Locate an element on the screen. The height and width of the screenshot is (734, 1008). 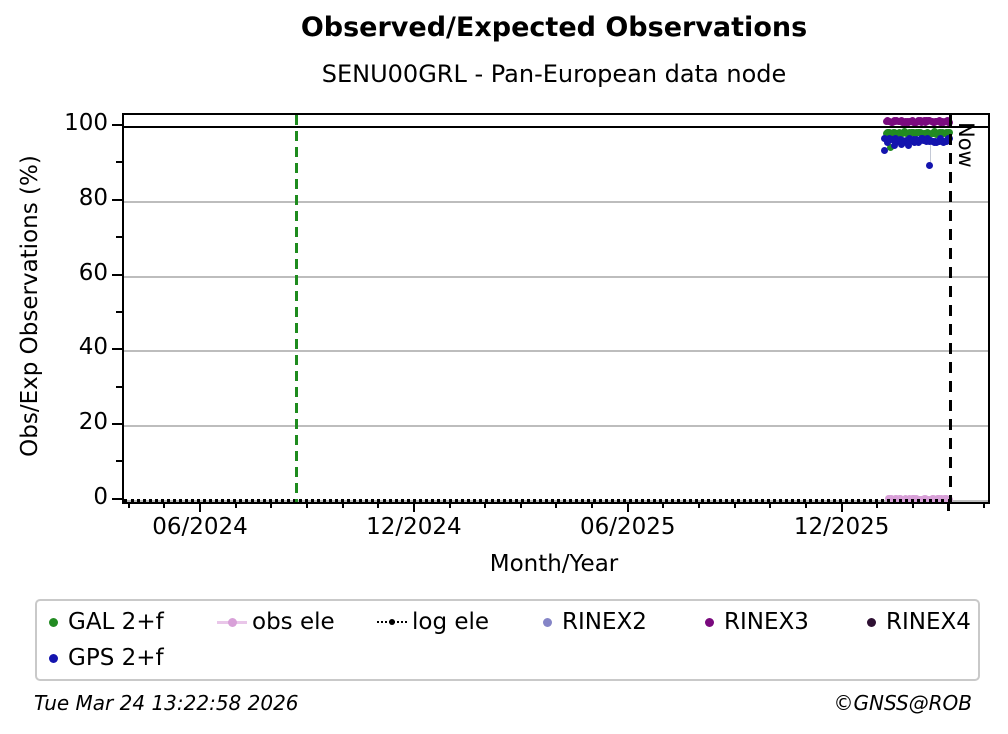
chart-subtitle: SENU00GRL - Pan-European data node is located at coordinates (554, 74).